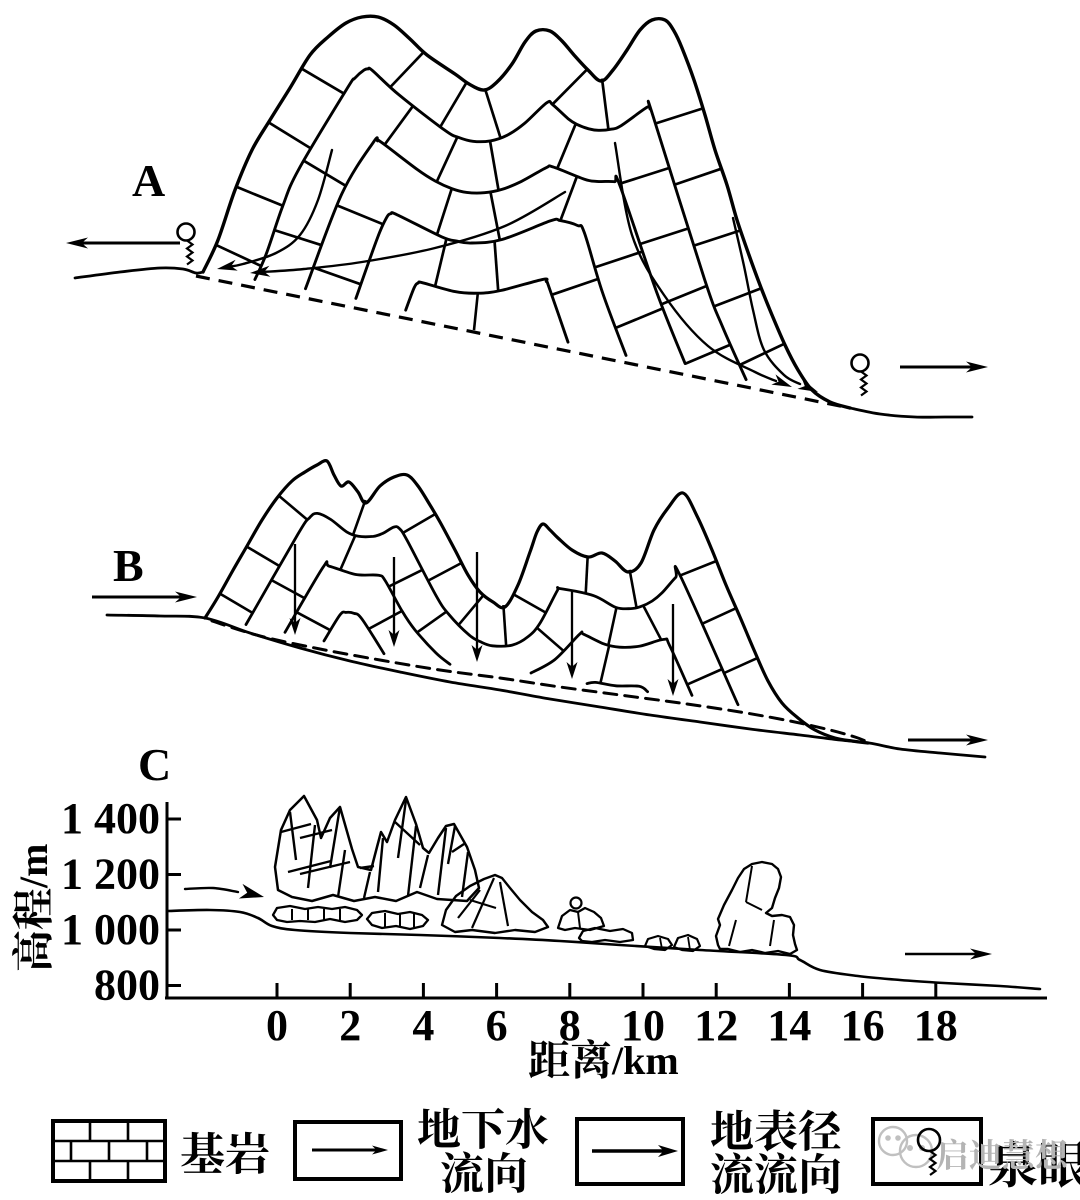 The height and width of the screenshot is (1200, 1080). I want to click on svg-text: 16, so click(863, 1025).